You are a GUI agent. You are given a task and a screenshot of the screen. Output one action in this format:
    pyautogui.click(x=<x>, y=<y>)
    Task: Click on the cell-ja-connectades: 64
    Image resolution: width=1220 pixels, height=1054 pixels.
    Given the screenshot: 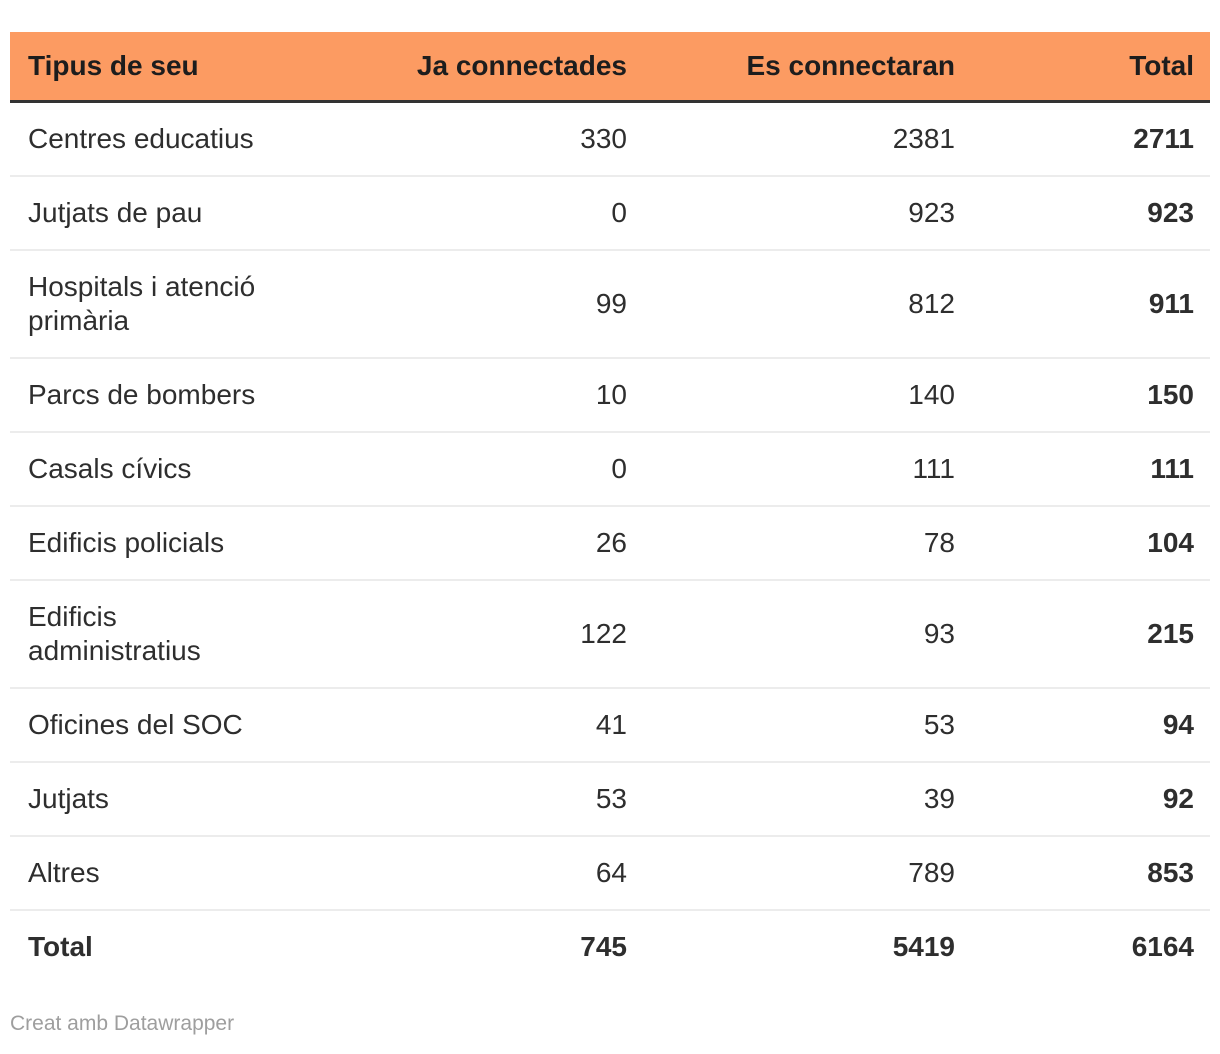 What is the action you would take?
    pyautogui.click(x=611, y=872)
    